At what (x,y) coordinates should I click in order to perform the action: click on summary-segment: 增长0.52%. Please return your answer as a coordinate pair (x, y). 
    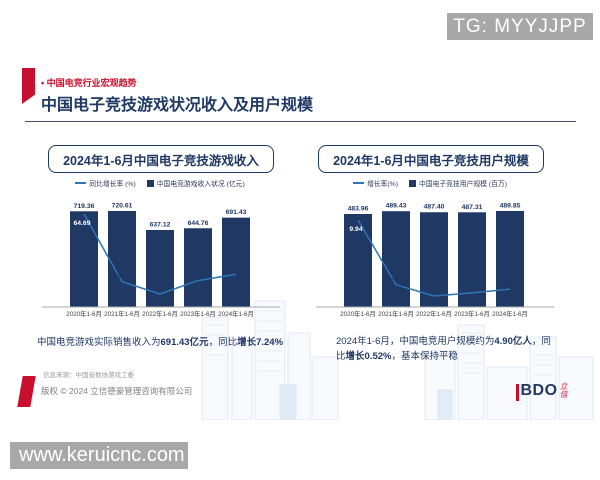
    Looking at the image, I should click on (368, 356).